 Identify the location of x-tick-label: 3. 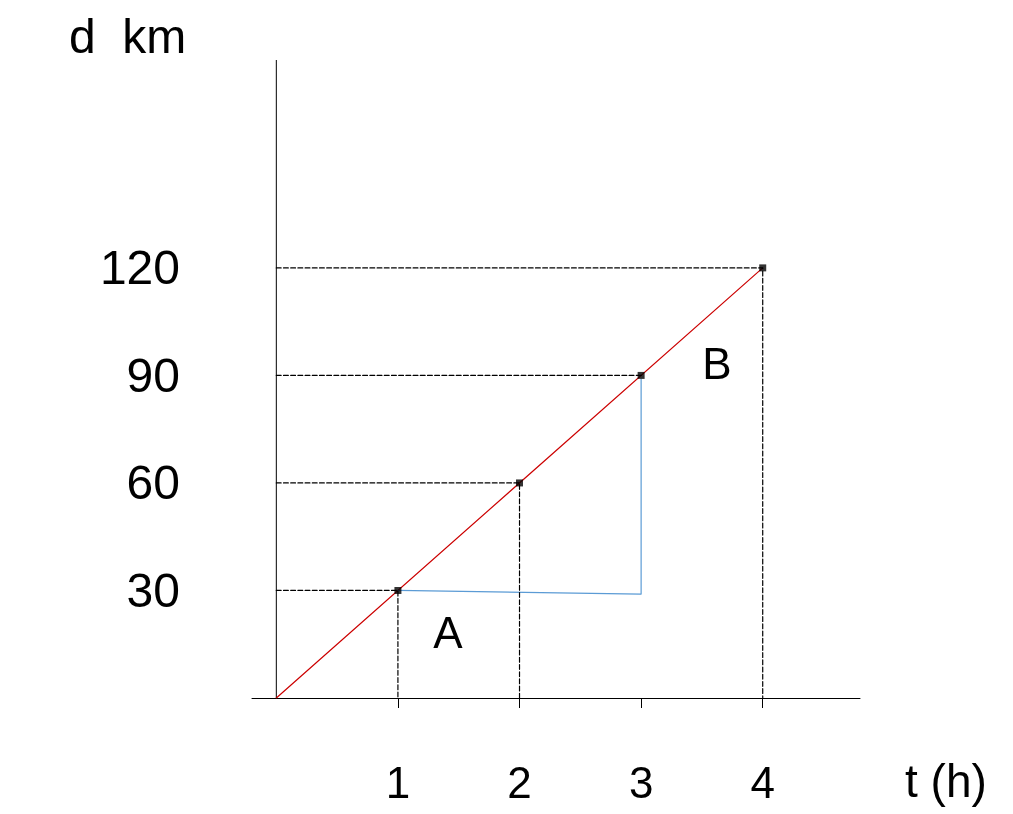
(641, 782).